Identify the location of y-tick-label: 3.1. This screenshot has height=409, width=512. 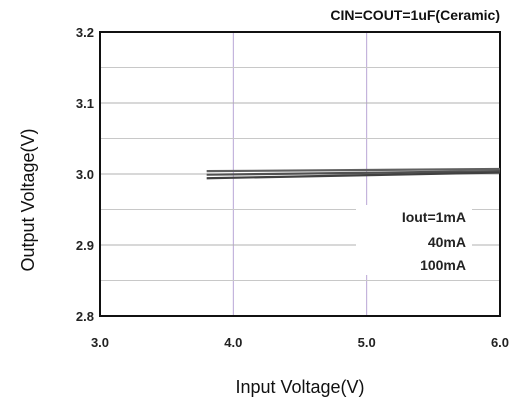
(85, 103).